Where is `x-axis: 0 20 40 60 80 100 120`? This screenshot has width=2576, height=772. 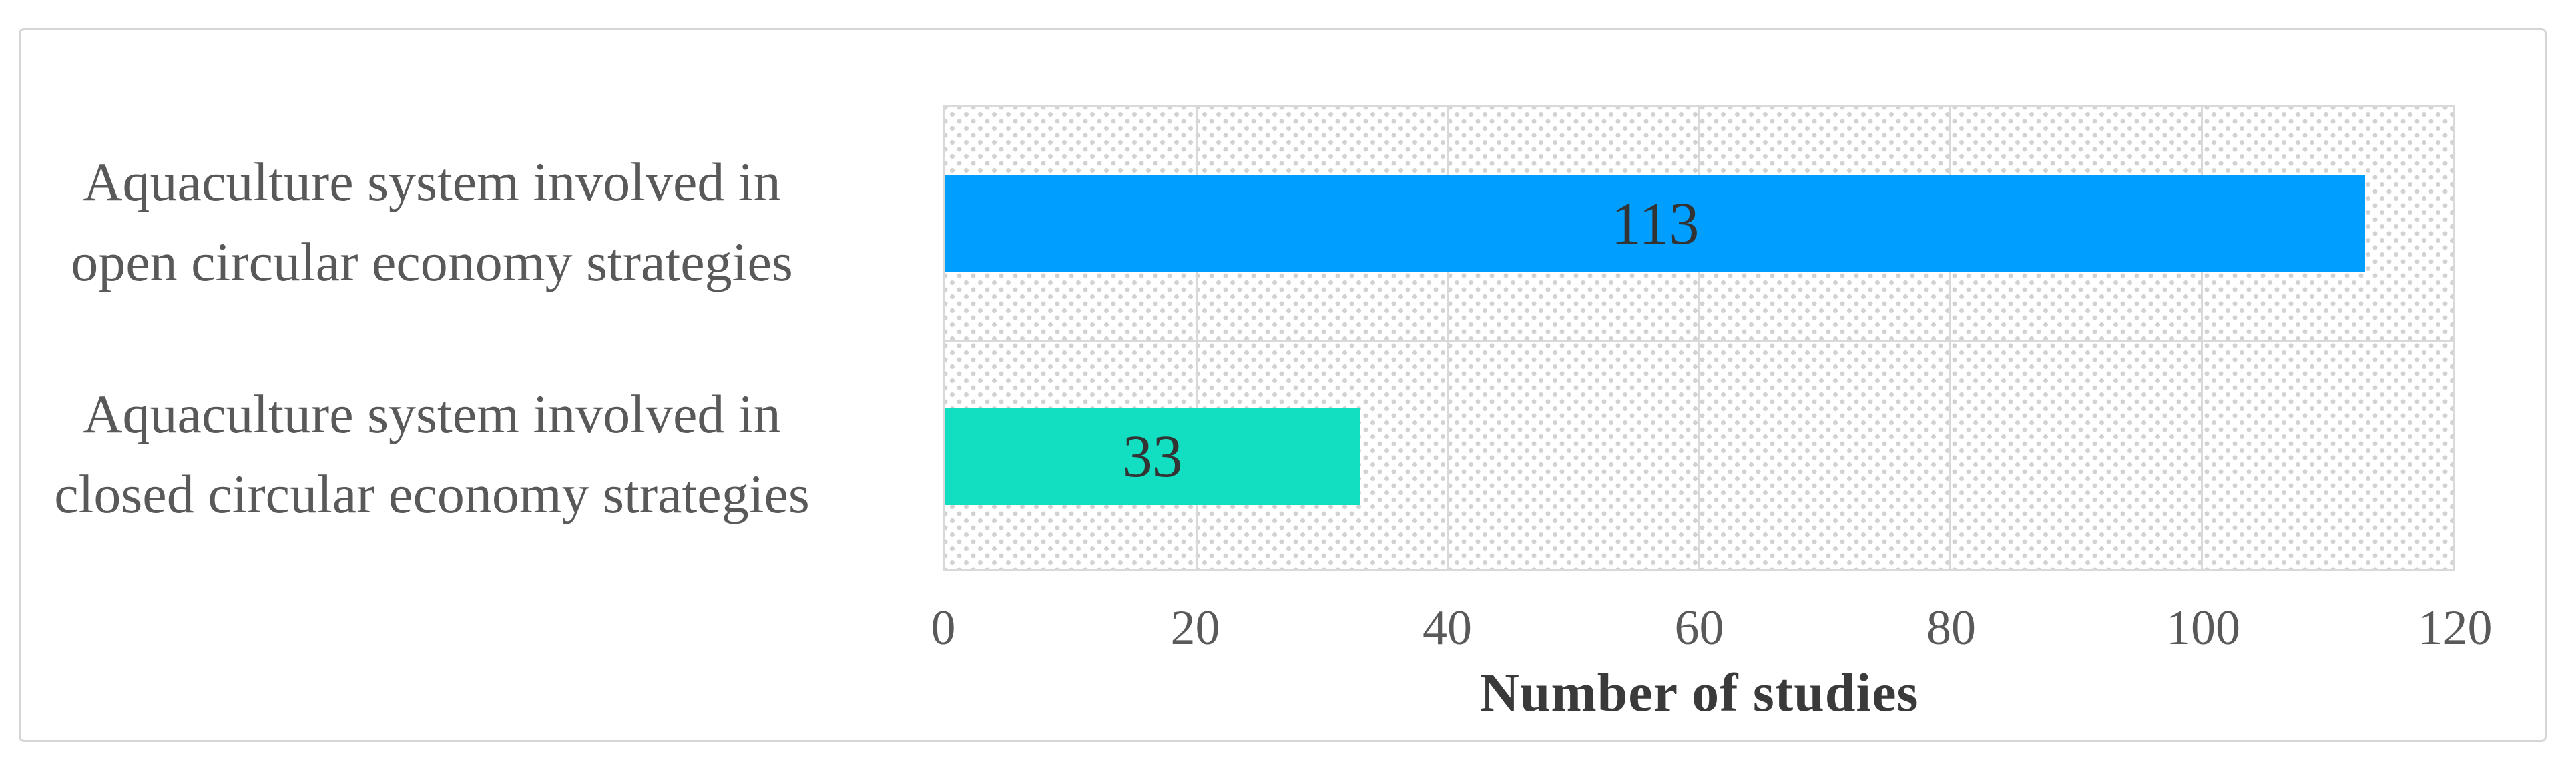
x-axis: 0 20 40 60 80 100 120 is located at coordinates (1712, 628).